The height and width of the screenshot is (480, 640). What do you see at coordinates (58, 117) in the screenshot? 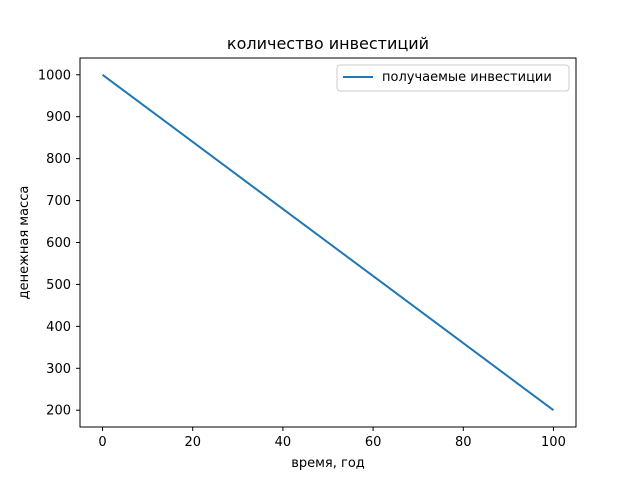
I see `y-tick-label: 900` at bounding box center [58, 117].